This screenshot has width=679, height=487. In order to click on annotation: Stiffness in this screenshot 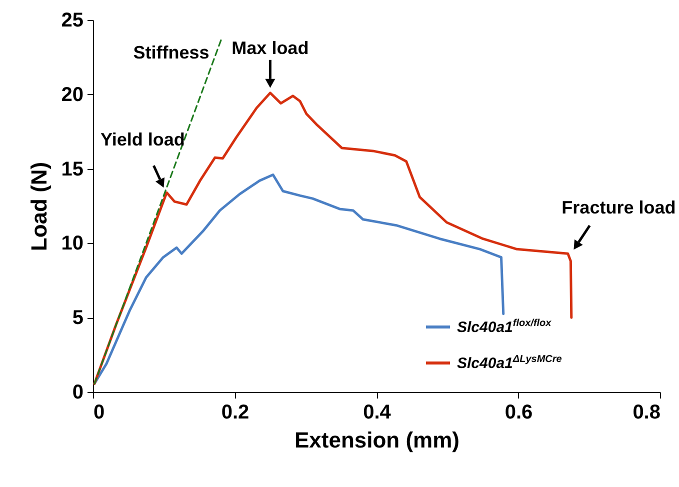, I will do `click(171, 52)`.